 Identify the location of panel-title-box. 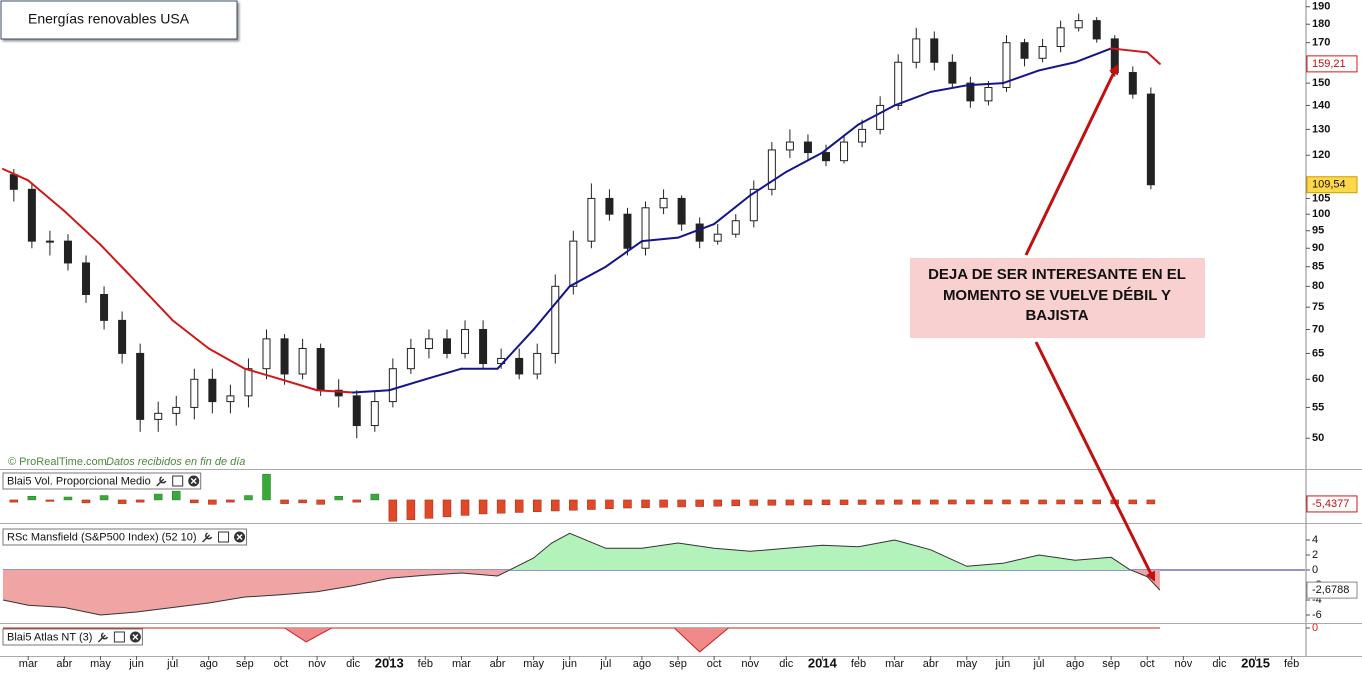
(102, 481).